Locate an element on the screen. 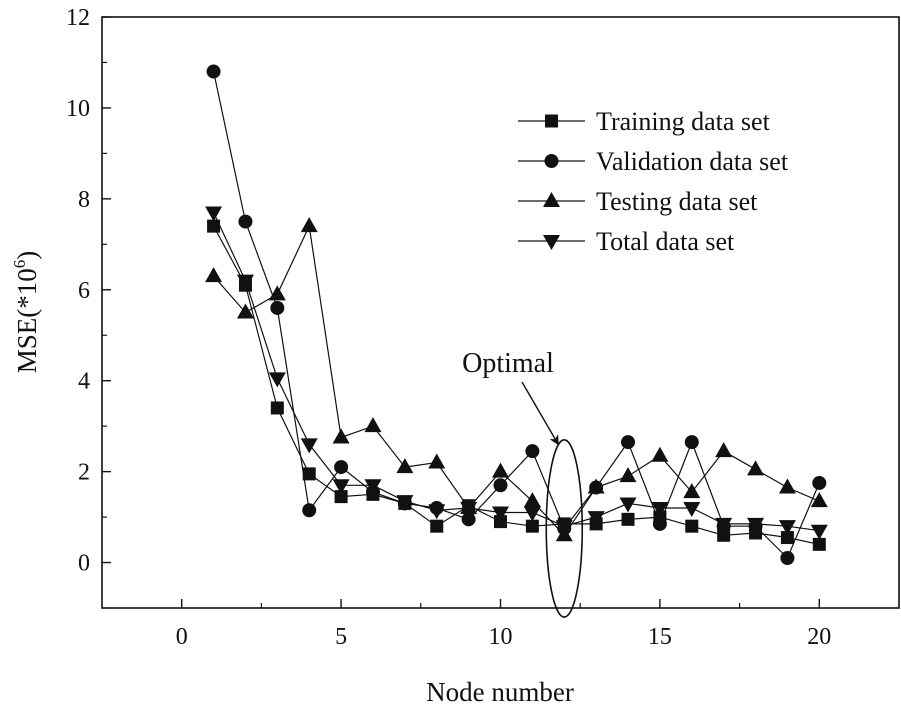 The height and width of the screenshot is (711, 901). optimal-annotation: Optimal is located at coordinates (523, 483).